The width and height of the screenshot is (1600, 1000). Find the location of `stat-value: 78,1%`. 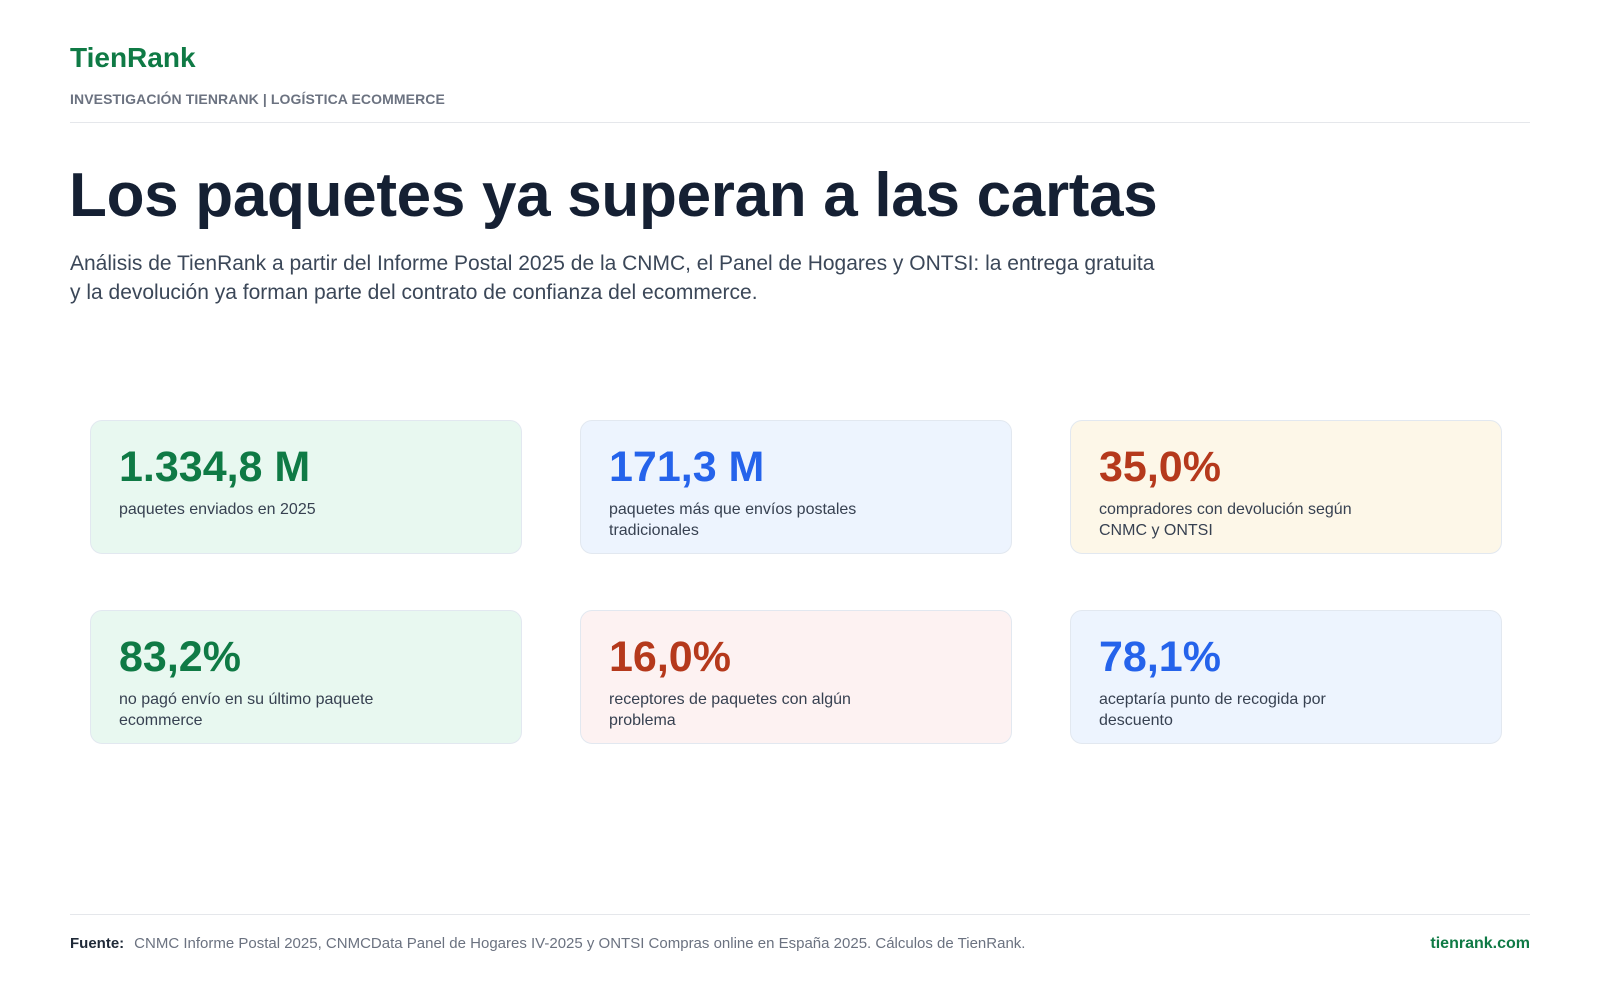

stat-value: 78,1% is located at coordinates (1160, 657).